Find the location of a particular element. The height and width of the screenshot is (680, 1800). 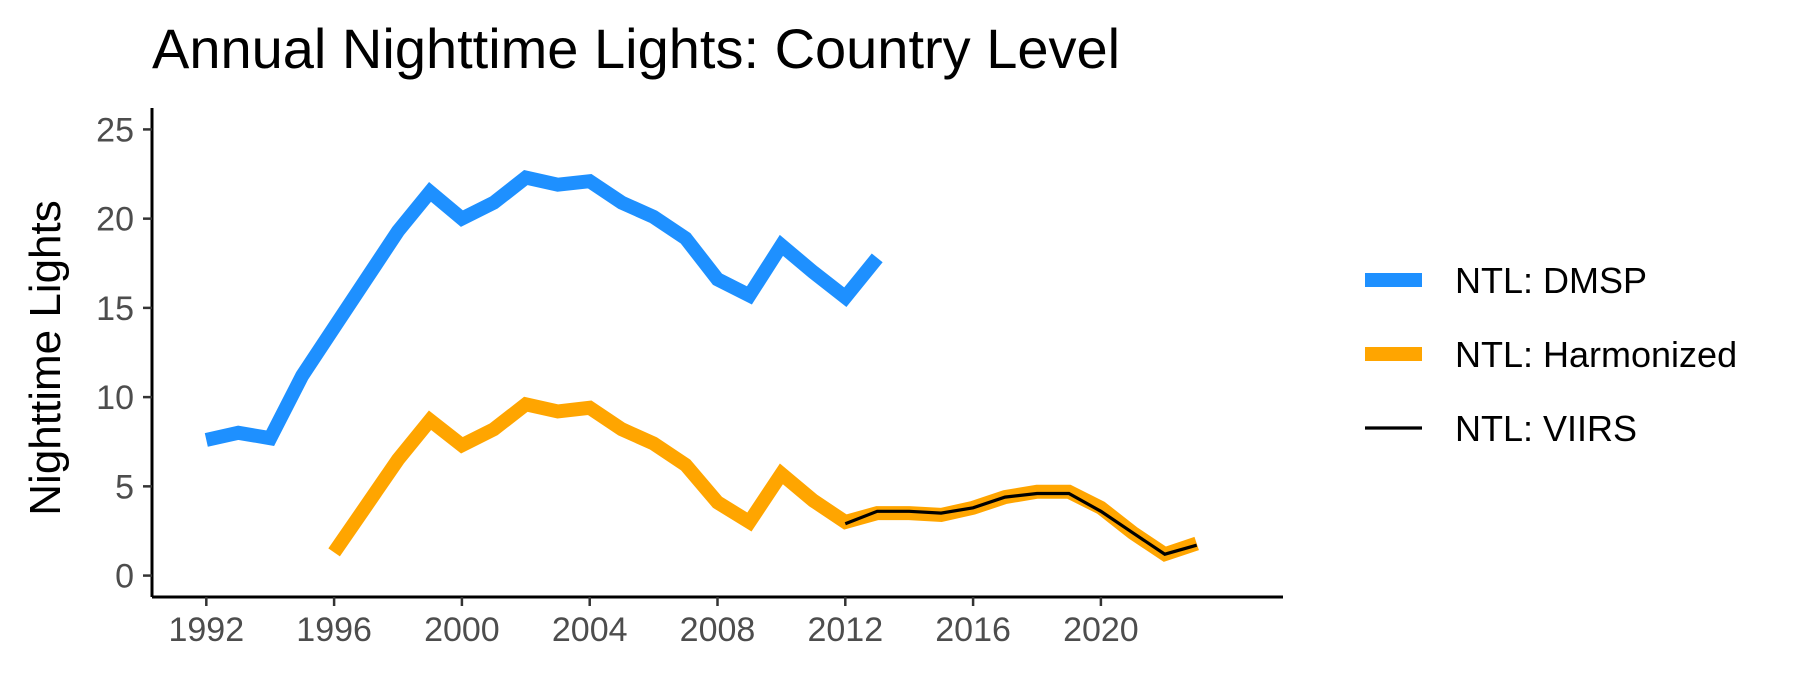

legend-label-2: NTL: Harmonized is located at coordinates (1596, 354).